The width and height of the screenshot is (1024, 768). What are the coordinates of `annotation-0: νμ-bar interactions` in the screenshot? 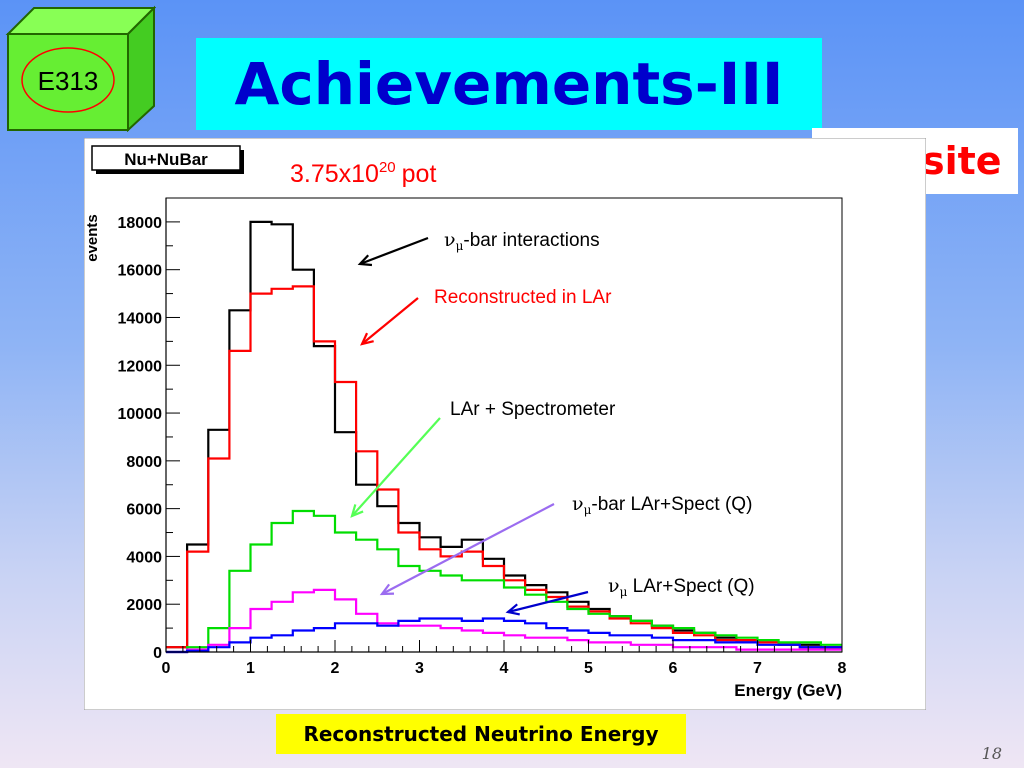 It's located at (478, 248).